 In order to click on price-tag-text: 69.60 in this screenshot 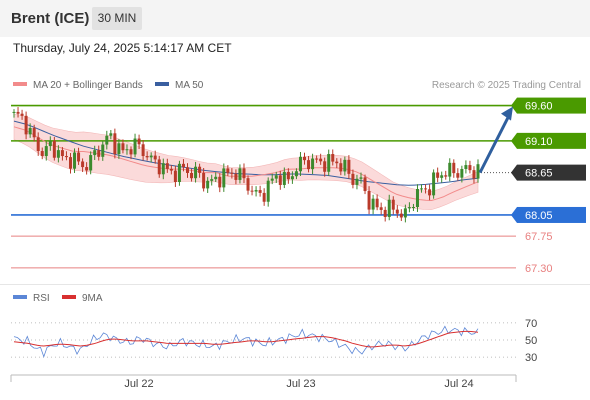, I will do `click(539, 107)`.